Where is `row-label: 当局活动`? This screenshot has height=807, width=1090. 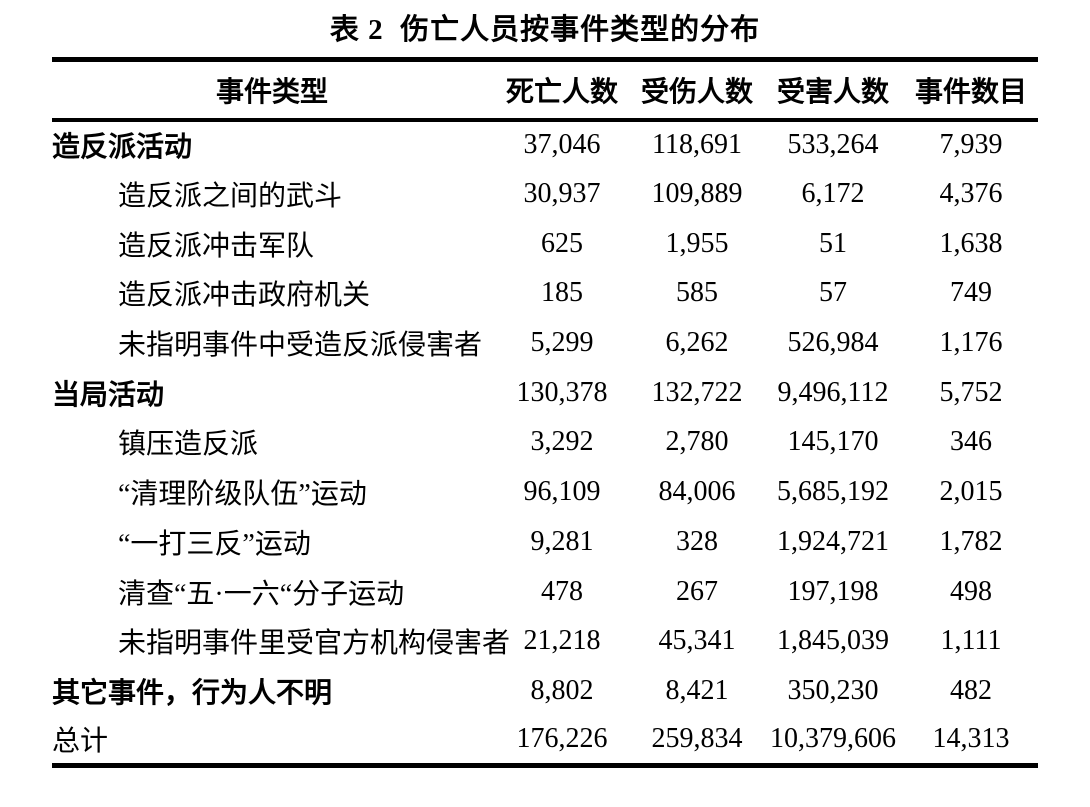 row-label: 当局活动 is located at coordinates (108, 395).